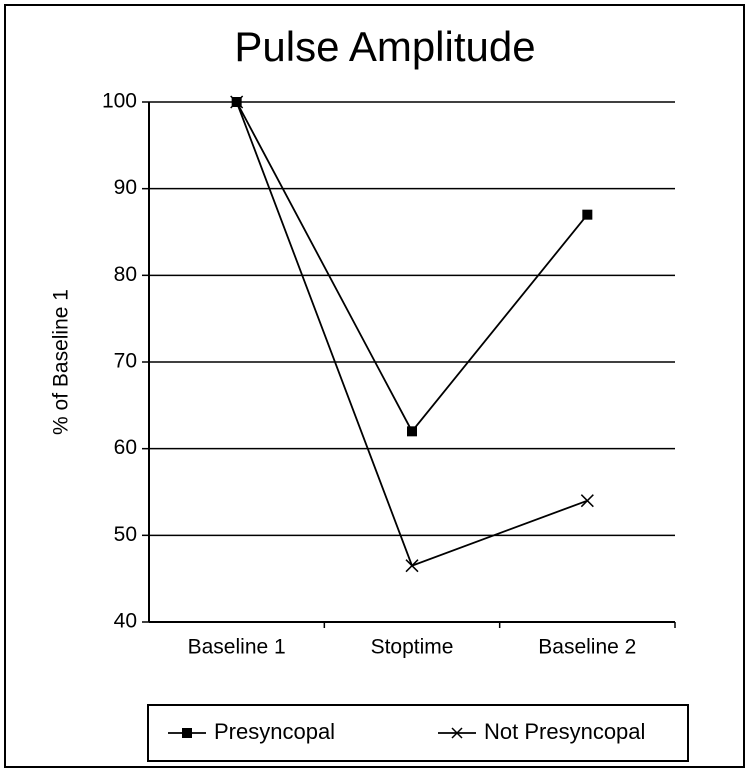  What do you see at coordinates (412, 647) in the screenshot?
I see `x-tick-label: Stoptime` at bounding box center [412, 647].